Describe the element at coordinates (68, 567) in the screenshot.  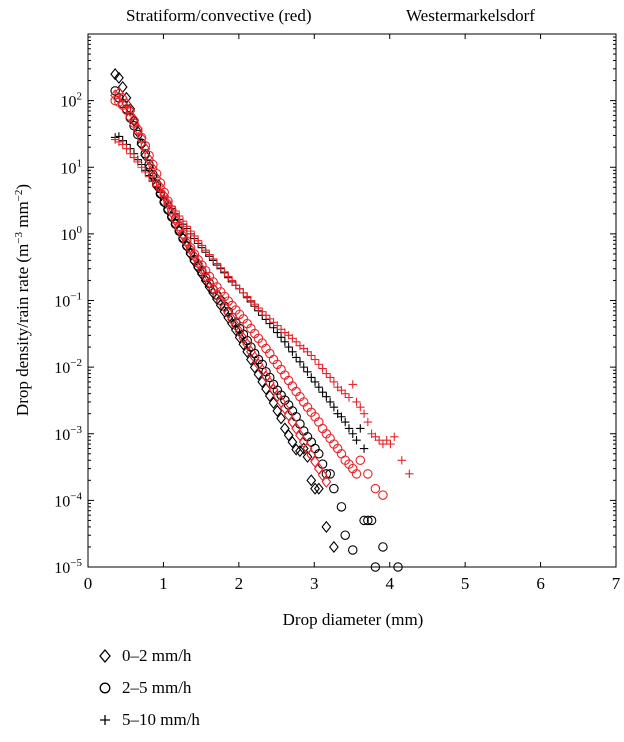
I see `y-tick-label: 10⁻⁵` at that location.